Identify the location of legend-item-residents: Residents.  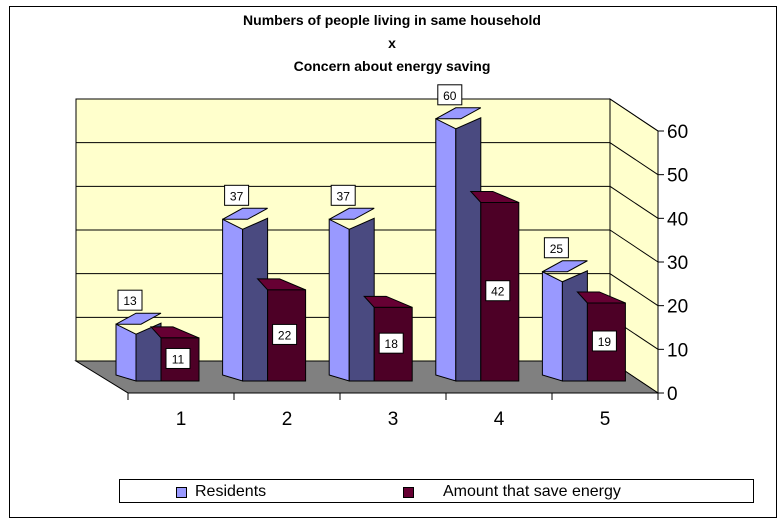
(221, 492).